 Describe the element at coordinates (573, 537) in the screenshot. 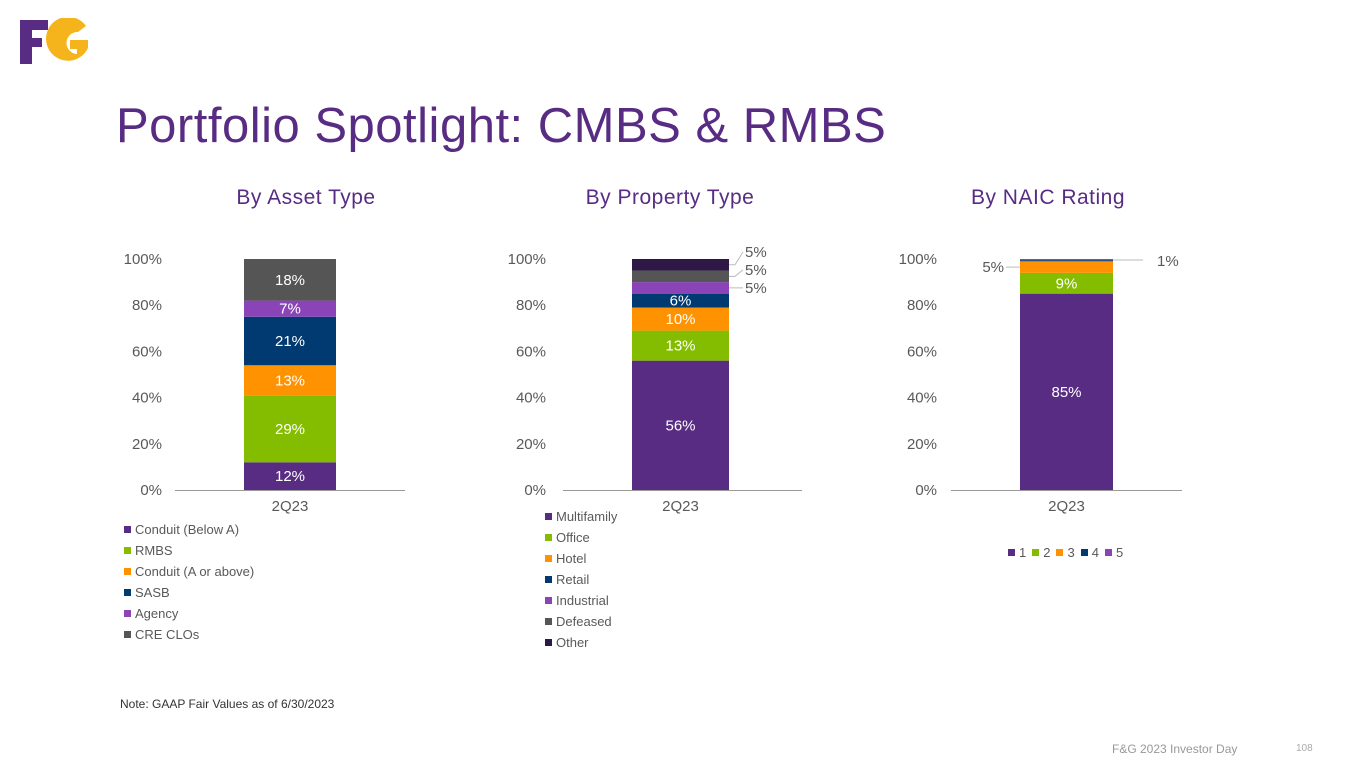

I see `legend-label: Office` at that location.